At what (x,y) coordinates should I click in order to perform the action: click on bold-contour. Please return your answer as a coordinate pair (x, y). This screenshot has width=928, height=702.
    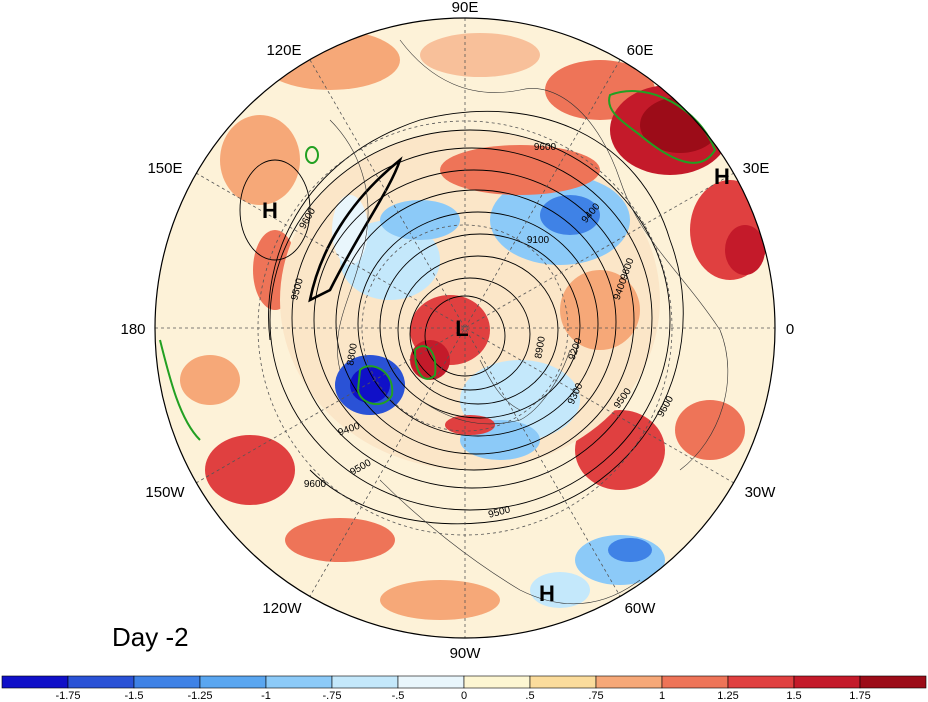
    Looking at the image, I should click on (355, 229).